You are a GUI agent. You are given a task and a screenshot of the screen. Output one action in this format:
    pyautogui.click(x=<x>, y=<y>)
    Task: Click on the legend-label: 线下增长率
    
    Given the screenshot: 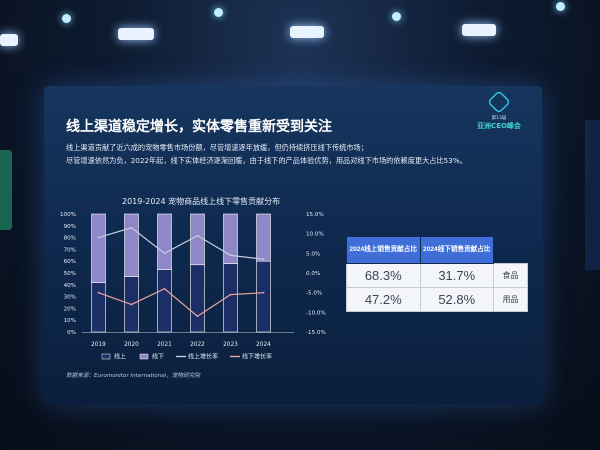 What is the action you would take?
    pyautogui.click(x=257, y=357)
    